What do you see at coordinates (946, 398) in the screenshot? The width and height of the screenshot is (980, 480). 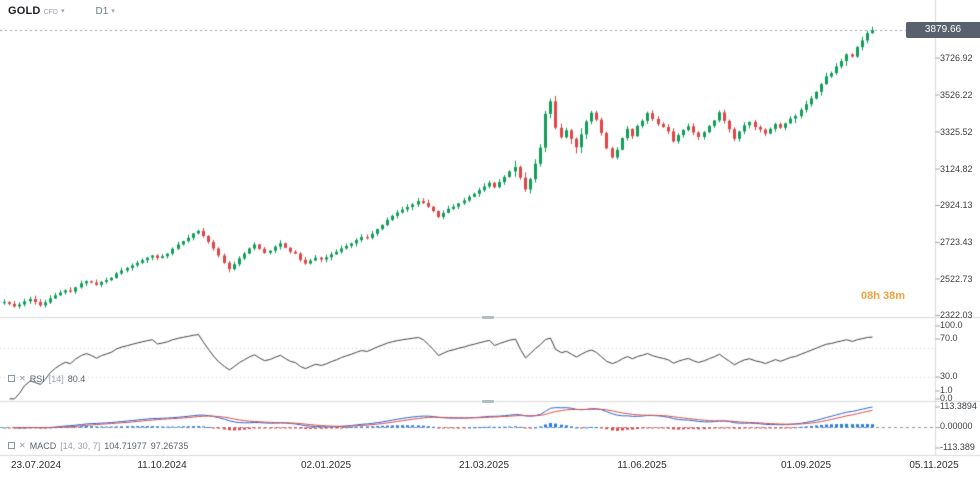 I see `rsi-axis-tick: 0.0` at bounding box center [946, 398].